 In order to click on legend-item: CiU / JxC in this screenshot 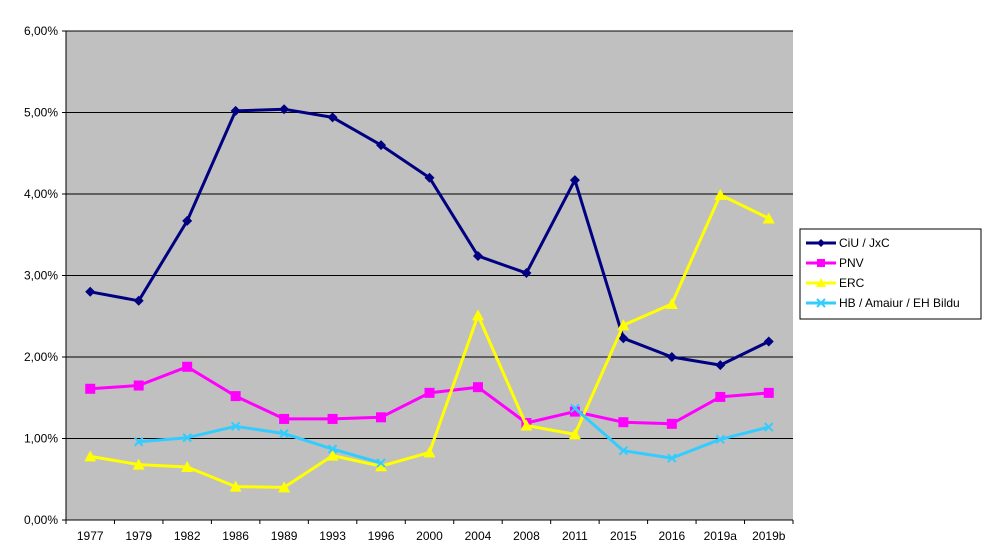, I will do `click(848, 243)`.